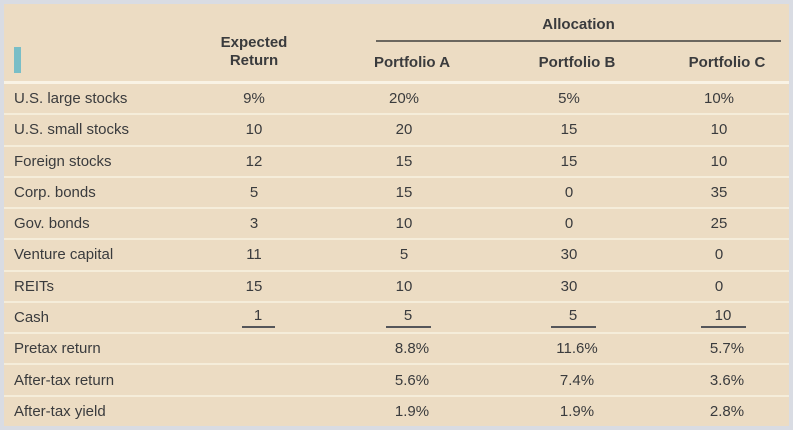  I want to click on expected-return-value: 1, so click(254, 317).